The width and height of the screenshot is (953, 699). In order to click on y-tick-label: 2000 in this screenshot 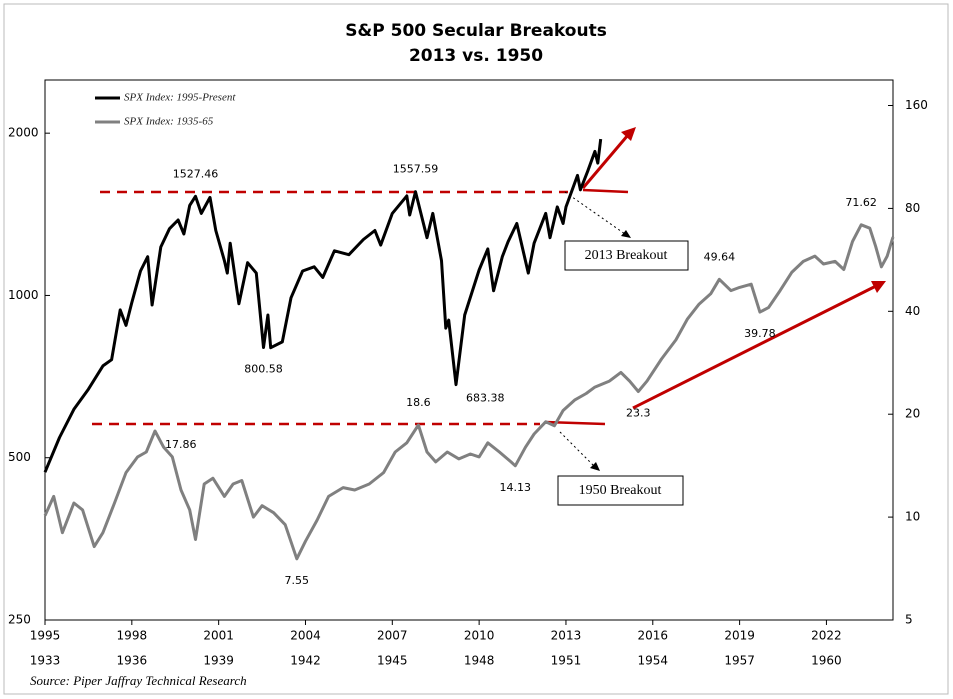, I will do `click(23, 133)`.